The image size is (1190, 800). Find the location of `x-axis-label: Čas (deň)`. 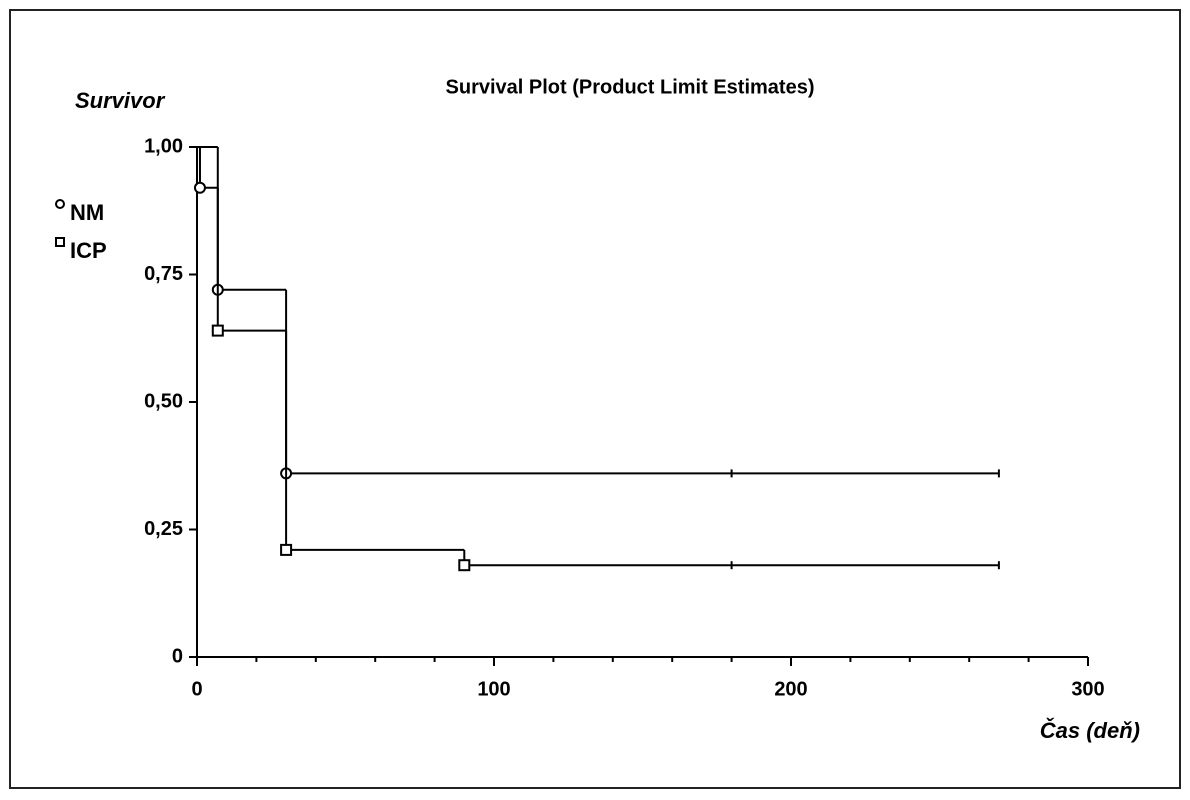

x-axis-label: Čas (deň) is located at coordinates (1090, 730).